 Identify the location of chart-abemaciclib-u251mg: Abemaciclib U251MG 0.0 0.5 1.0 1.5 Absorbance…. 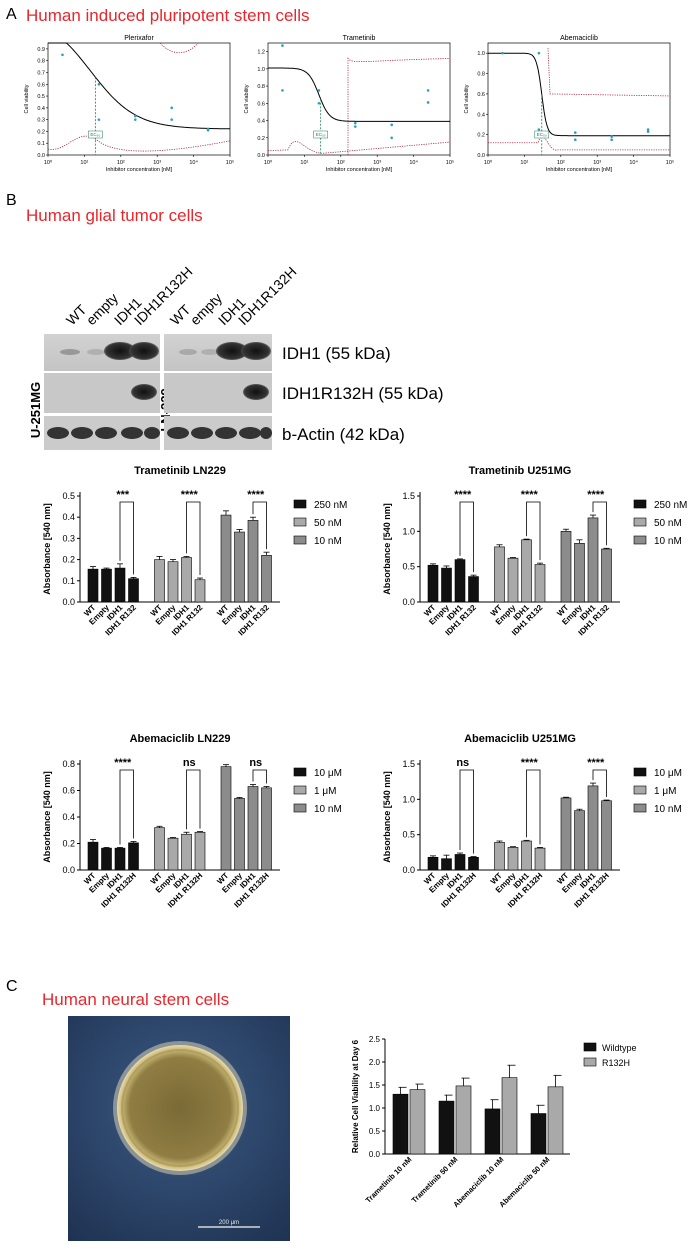
(532, 821).